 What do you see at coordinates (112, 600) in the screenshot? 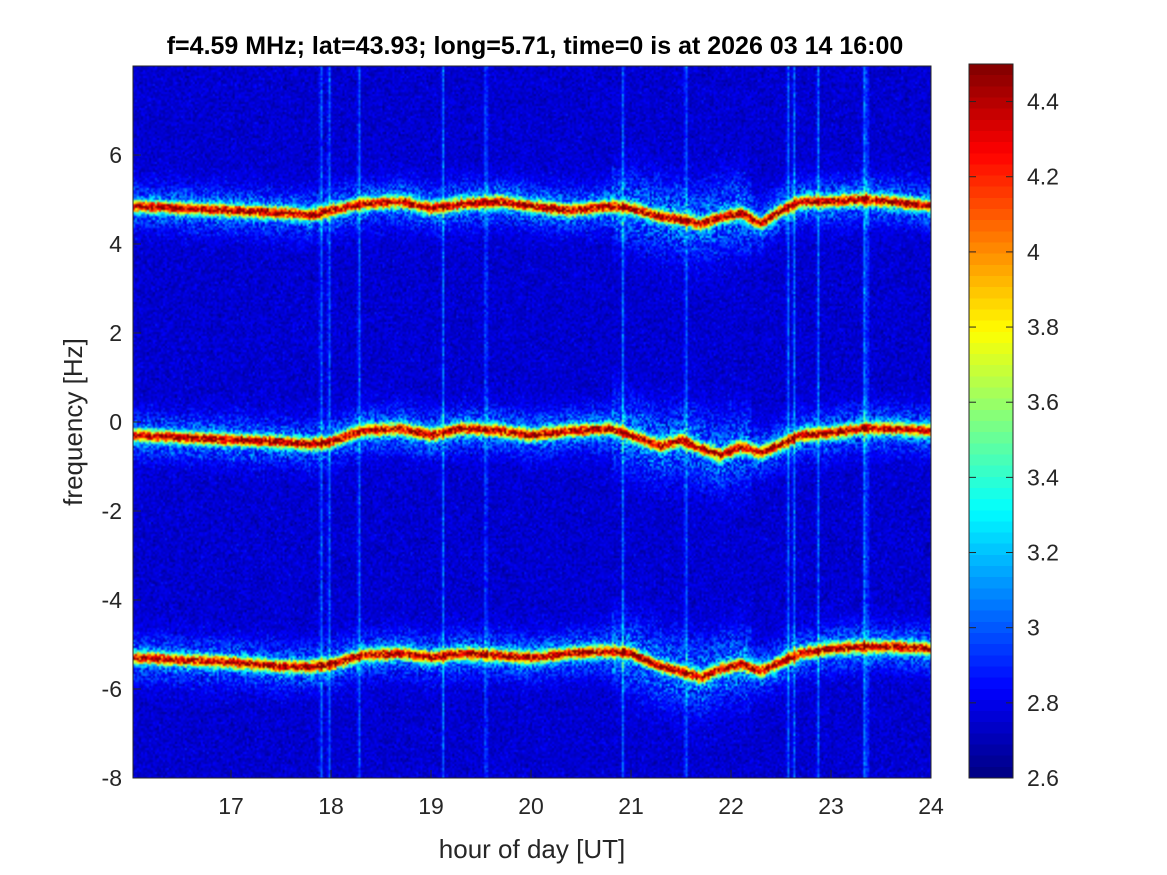
I see `y-tick-label: -4` at bounding box center [112, 600].